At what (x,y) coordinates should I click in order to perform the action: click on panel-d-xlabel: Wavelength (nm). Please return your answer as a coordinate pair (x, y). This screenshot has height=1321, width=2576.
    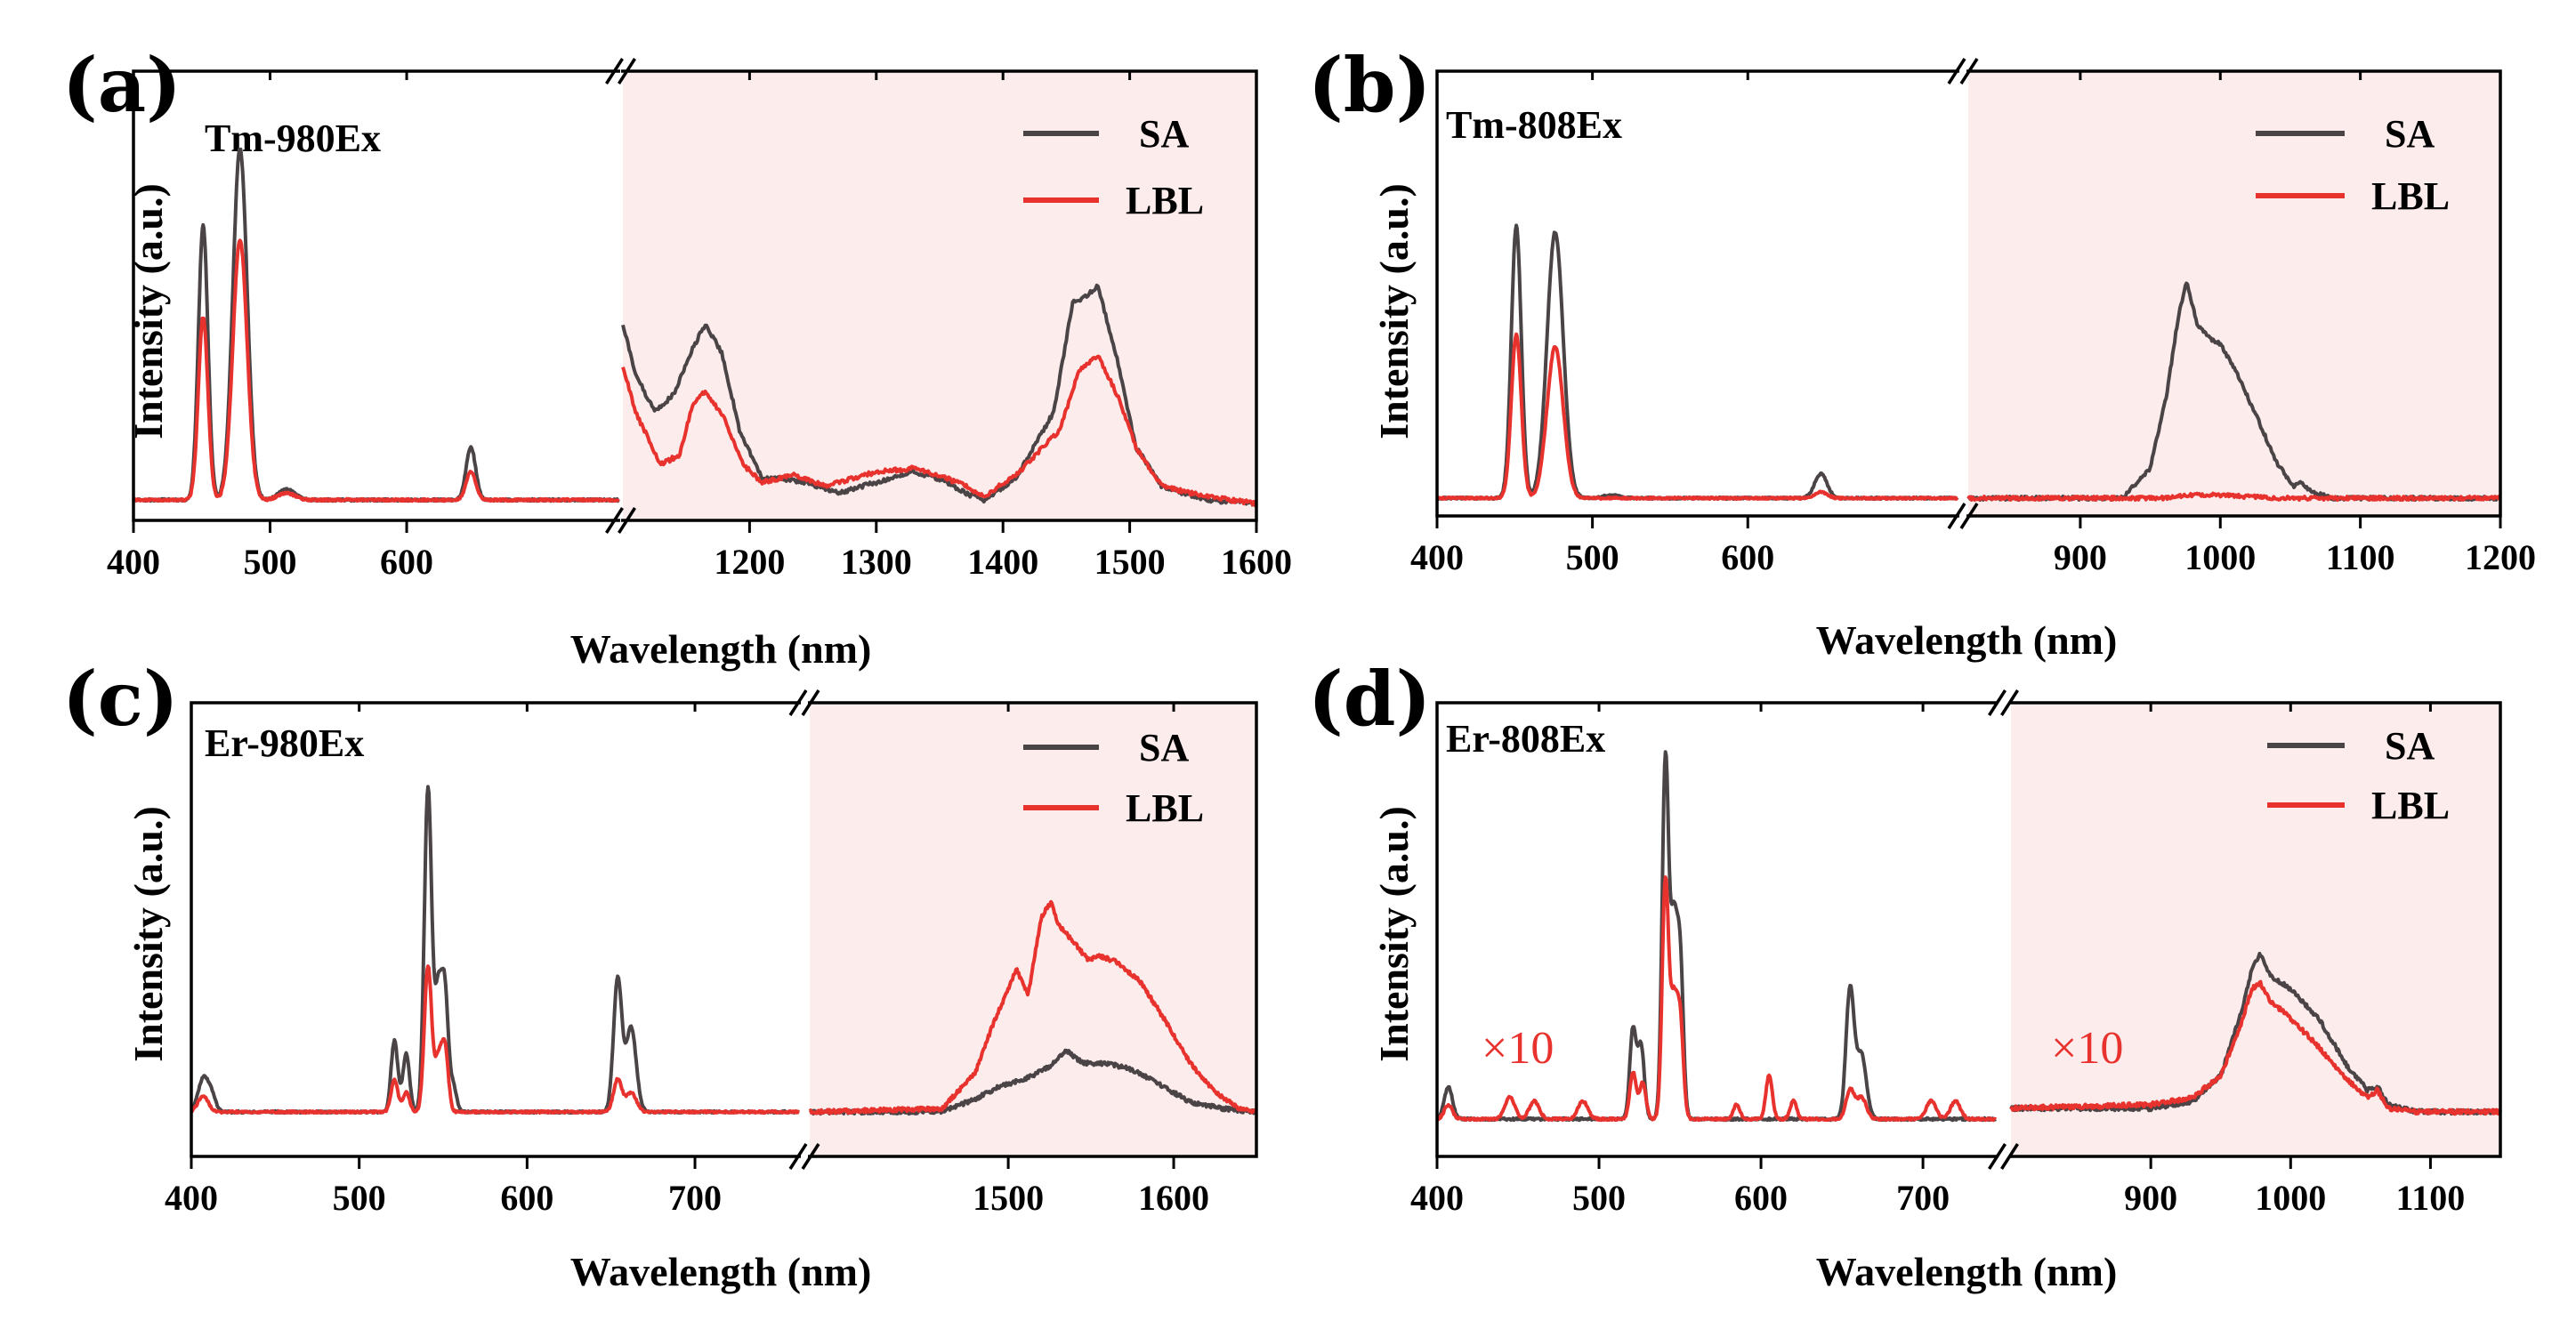
    Looking at the image, I should click on (1967, 1271).